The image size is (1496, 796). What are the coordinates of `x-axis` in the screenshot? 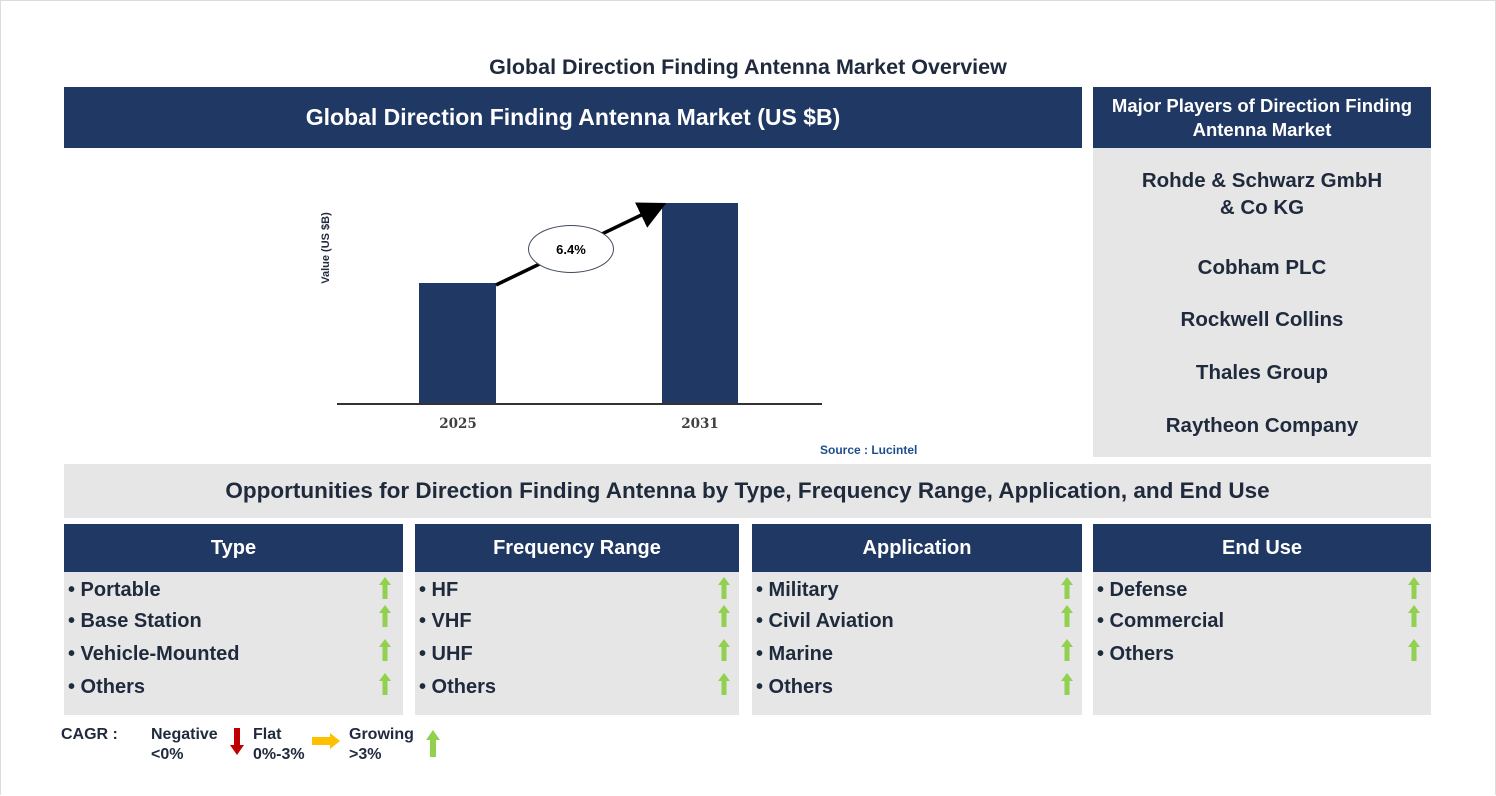 It's located at (579, 404).